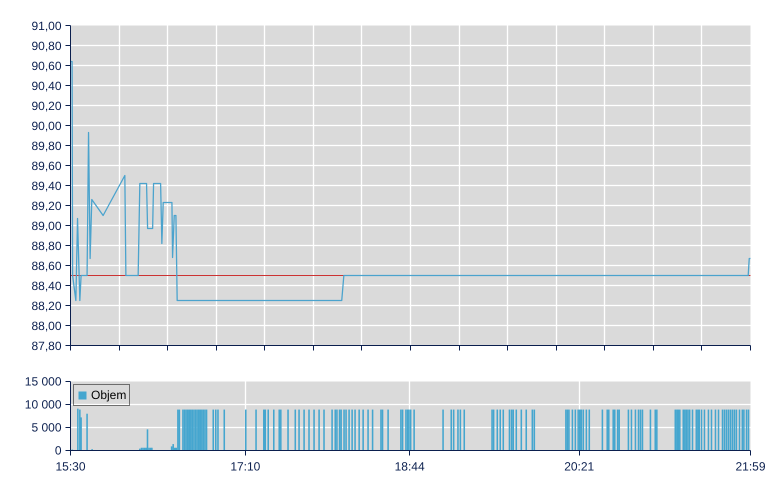 The image size is (780, 490). I want to click on y-tick-label: 10 000, so click(43, 405).